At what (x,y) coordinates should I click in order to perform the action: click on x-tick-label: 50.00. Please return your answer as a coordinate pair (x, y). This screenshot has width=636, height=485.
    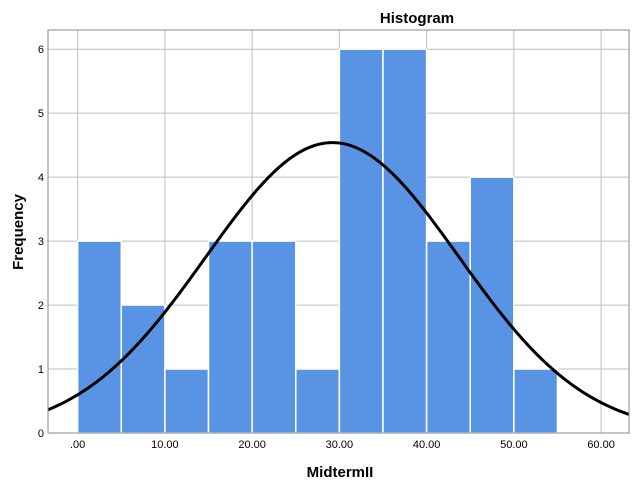
    Looking at the image, I should click on (514, 445).